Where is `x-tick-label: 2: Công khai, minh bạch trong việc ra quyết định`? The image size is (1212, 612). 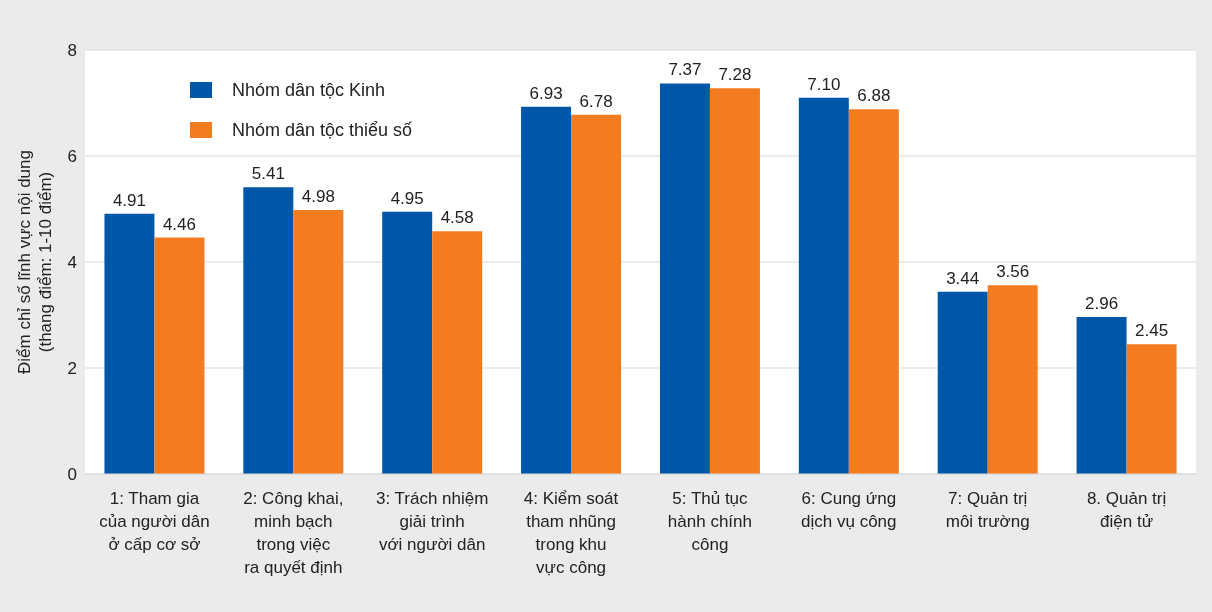 x-tick-label: 2: Công khai, minh bạch trong việc ra quyết định is located at coordinates (293, 533).